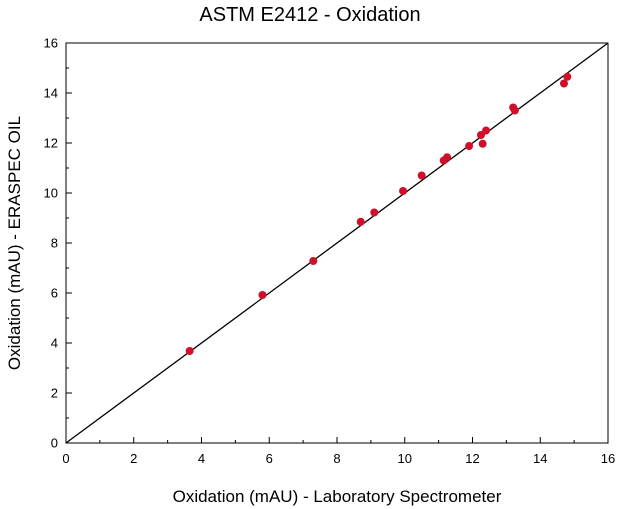 This screenshot has width=620, height=509. Describe the element at coordinates (54, 243) in the screenshot. I see `y-tick-label: 8` at that location.